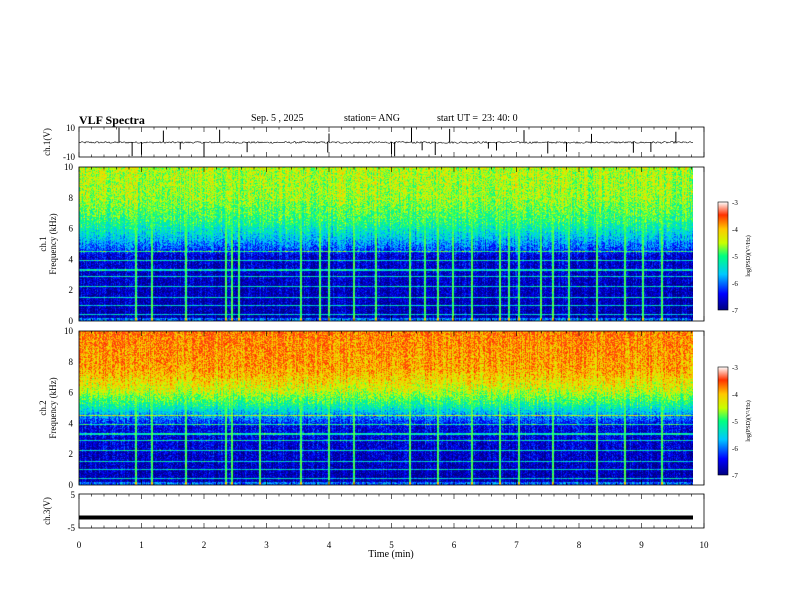 This screenshot has height=612, width=792. Describe the element at coordinates (641, 545) in the screenshot. I see `time-tick-label-9: 9` at that location.